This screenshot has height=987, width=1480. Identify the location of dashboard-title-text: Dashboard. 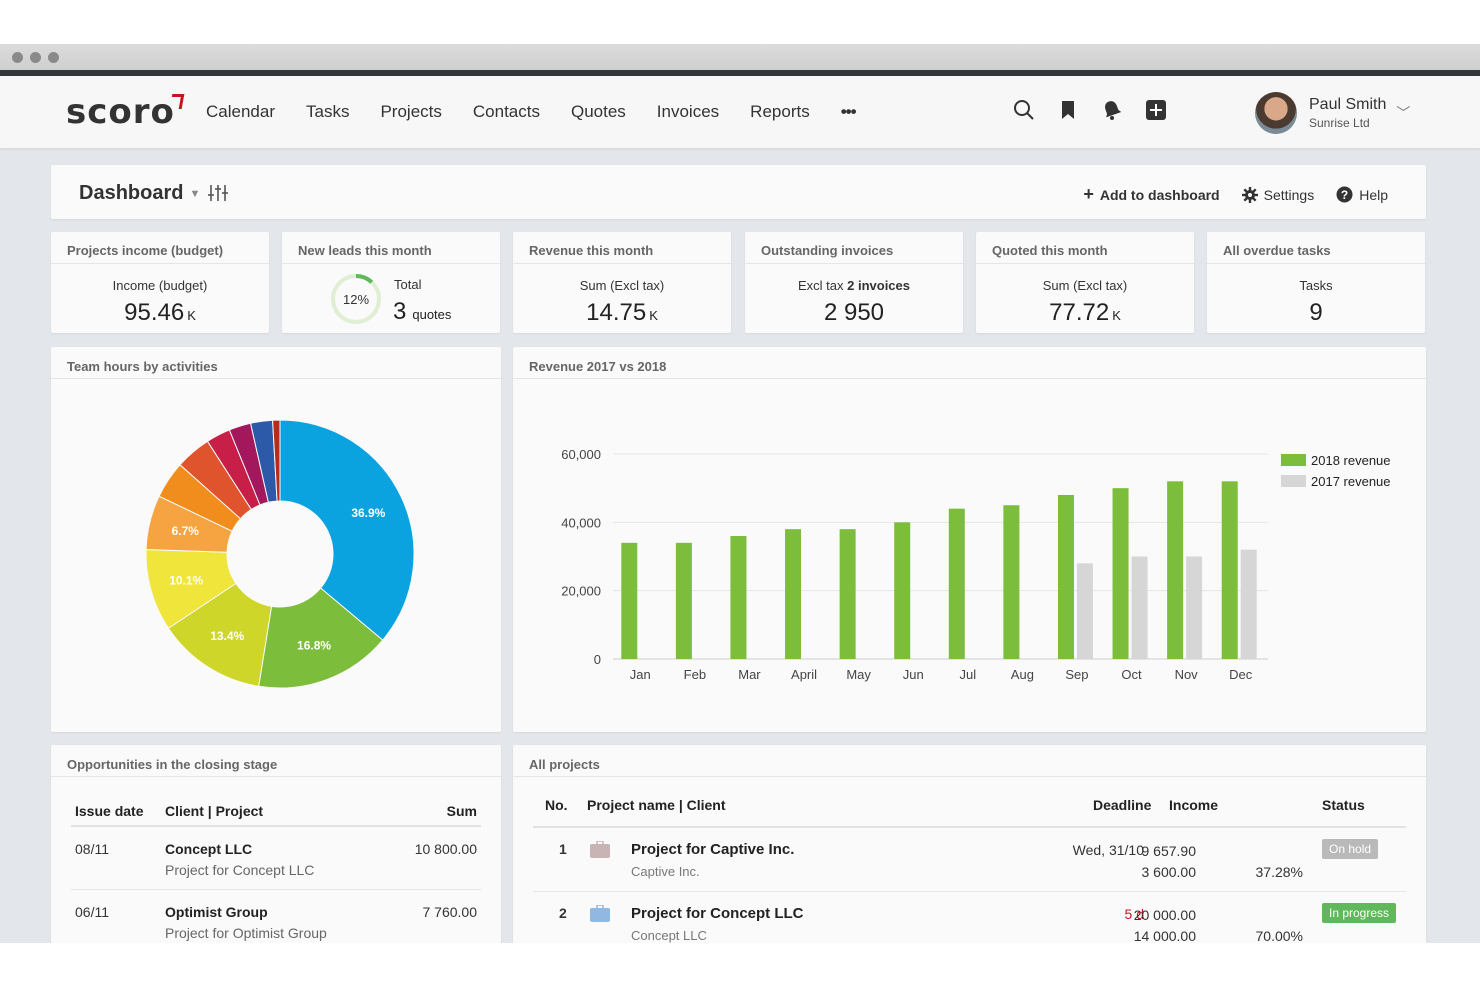
(131, 193).